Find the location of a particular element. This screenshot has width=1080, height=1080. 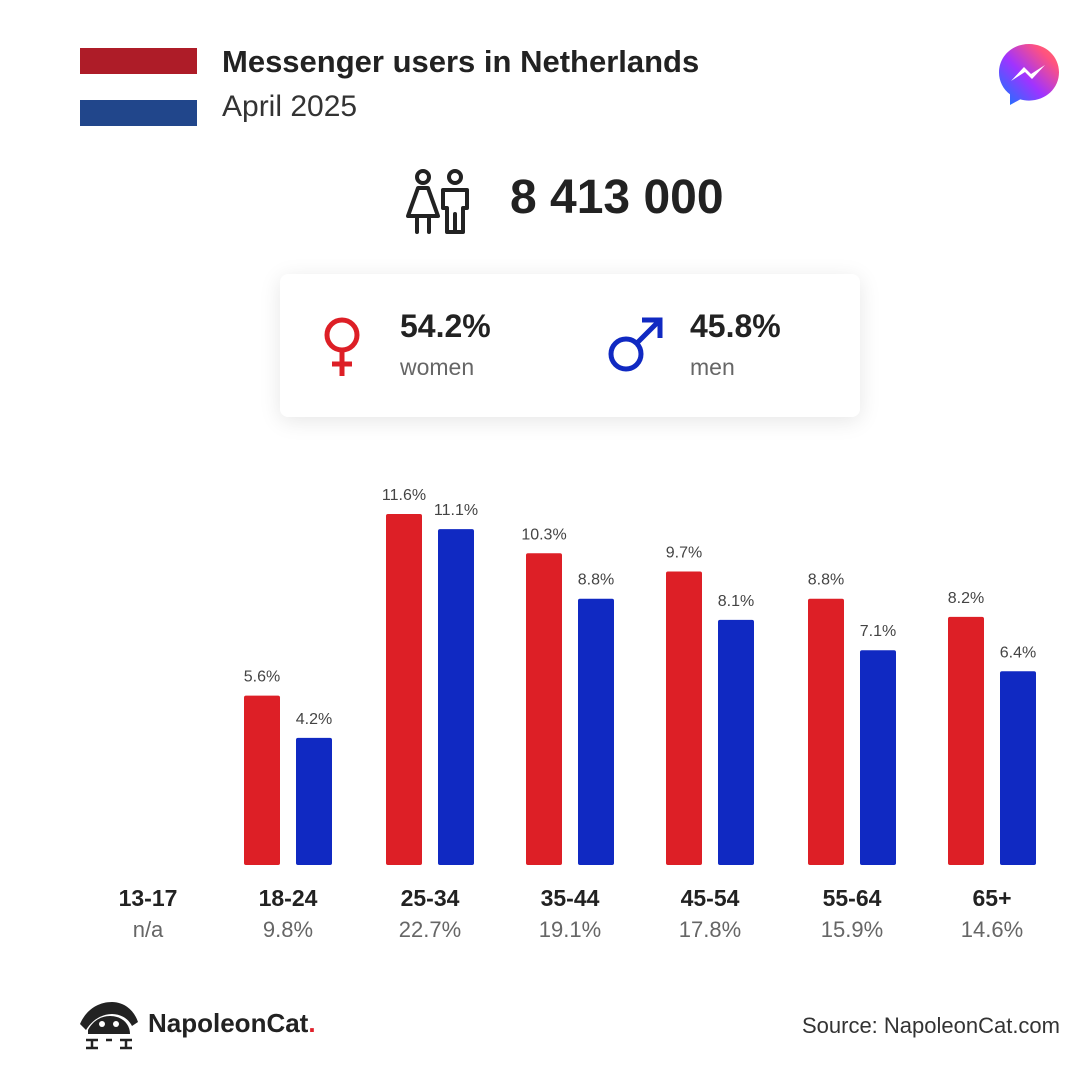

age-group-share: 14.6% is located at coordinates (992, 929).